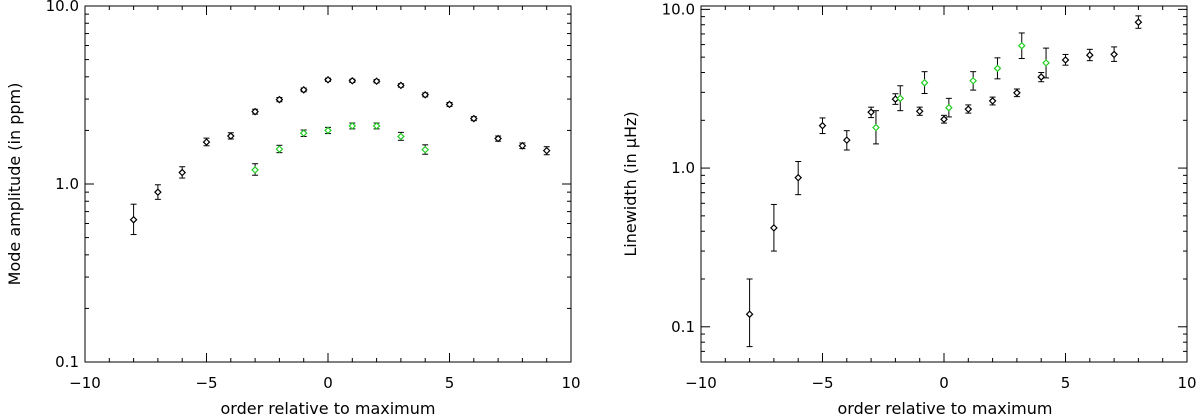 This screenshot has height=418, width=1200. I want to click on amplitude-x-tick-label: −10, so click(85, 383).